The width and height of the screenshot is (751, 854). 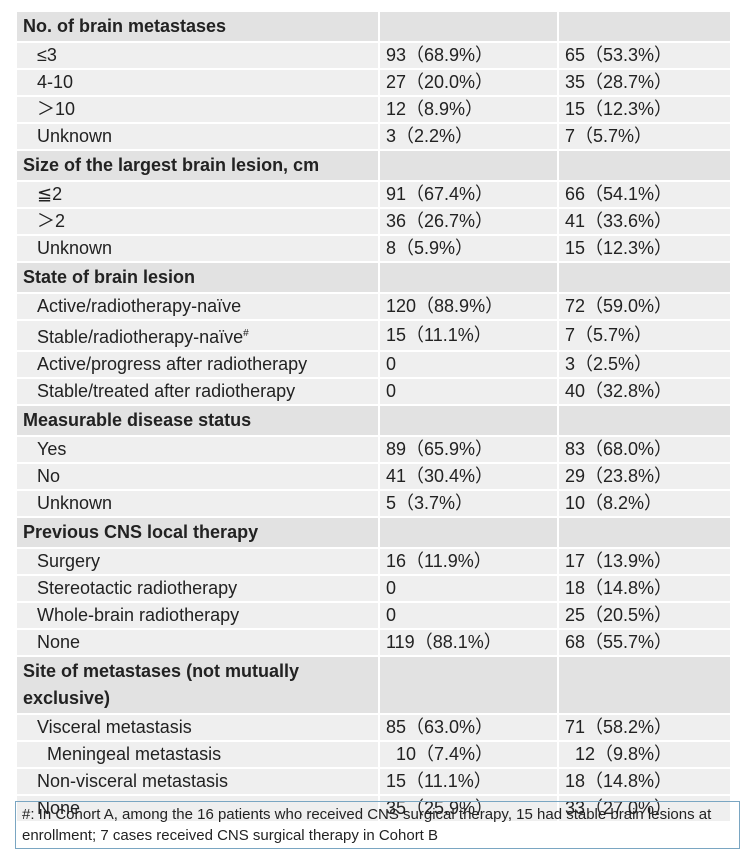 I want to click on row-label-text: ≤3, so click(x=47, y=55).